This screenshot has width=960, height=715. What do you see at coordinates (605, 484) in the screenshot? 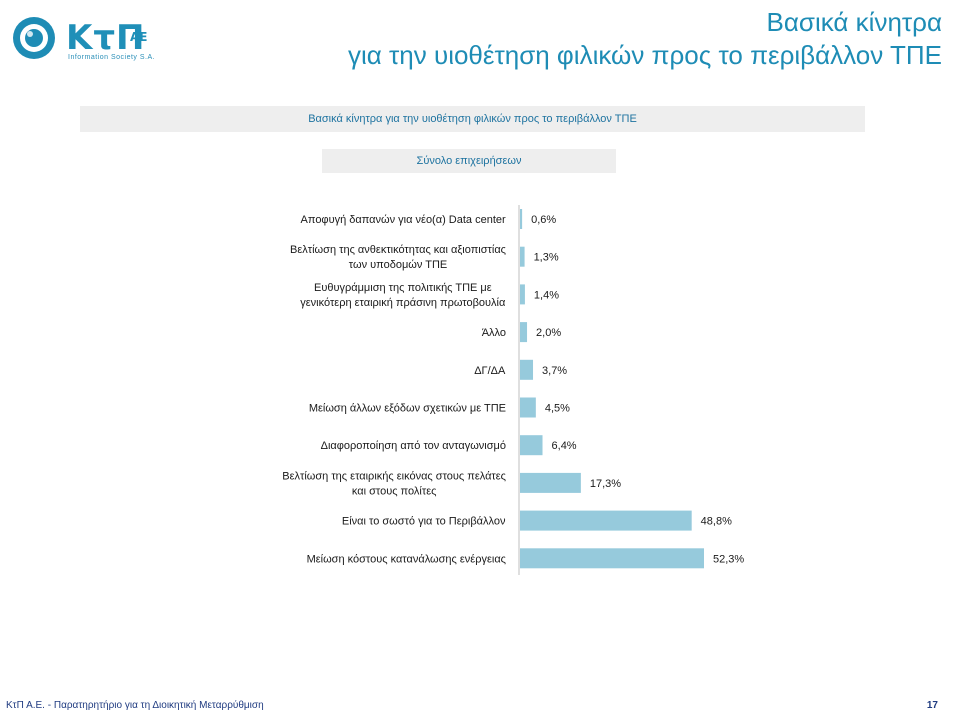
I see `data-label-7: 17,3%` at bounding box center [605, 484].